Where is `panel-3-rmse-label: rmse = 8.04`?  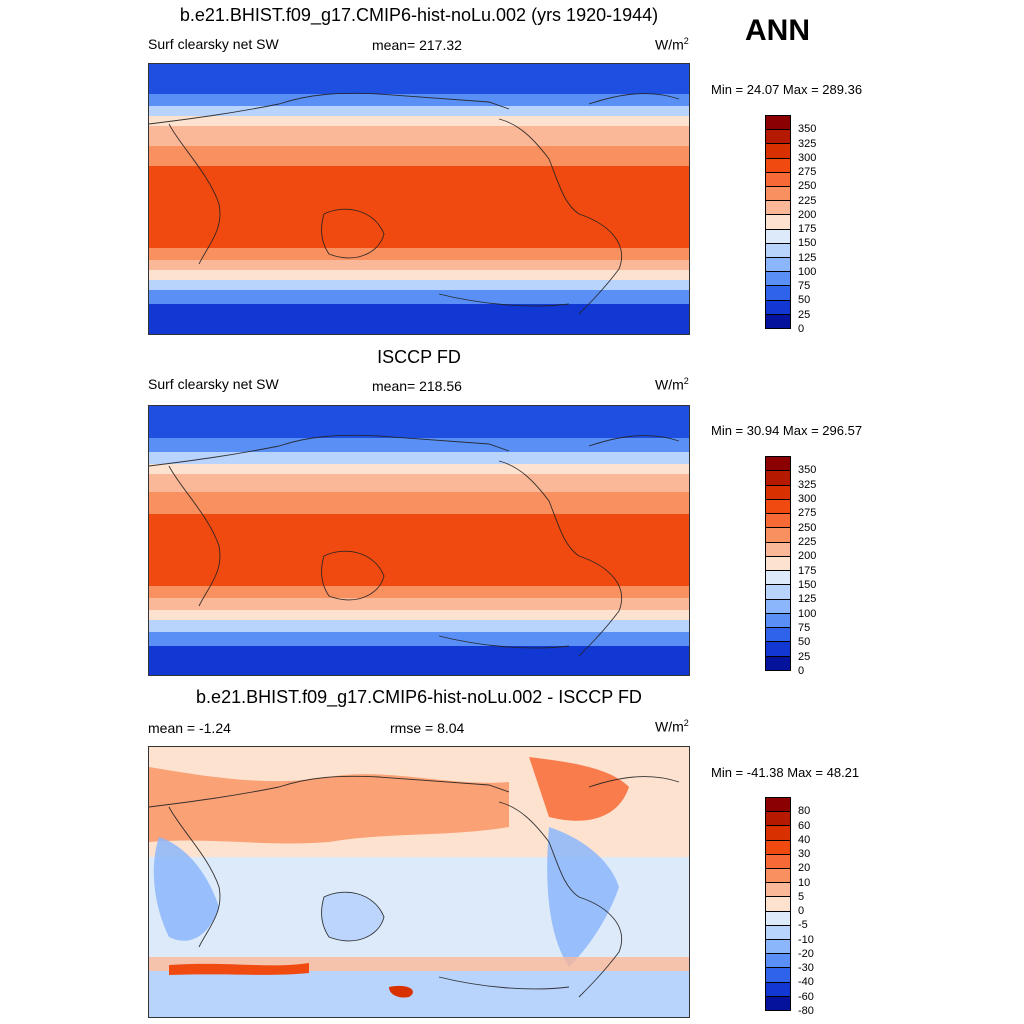
panel-3-rmse-label: rmse = 8.04 is located at coordinates (427, 728).